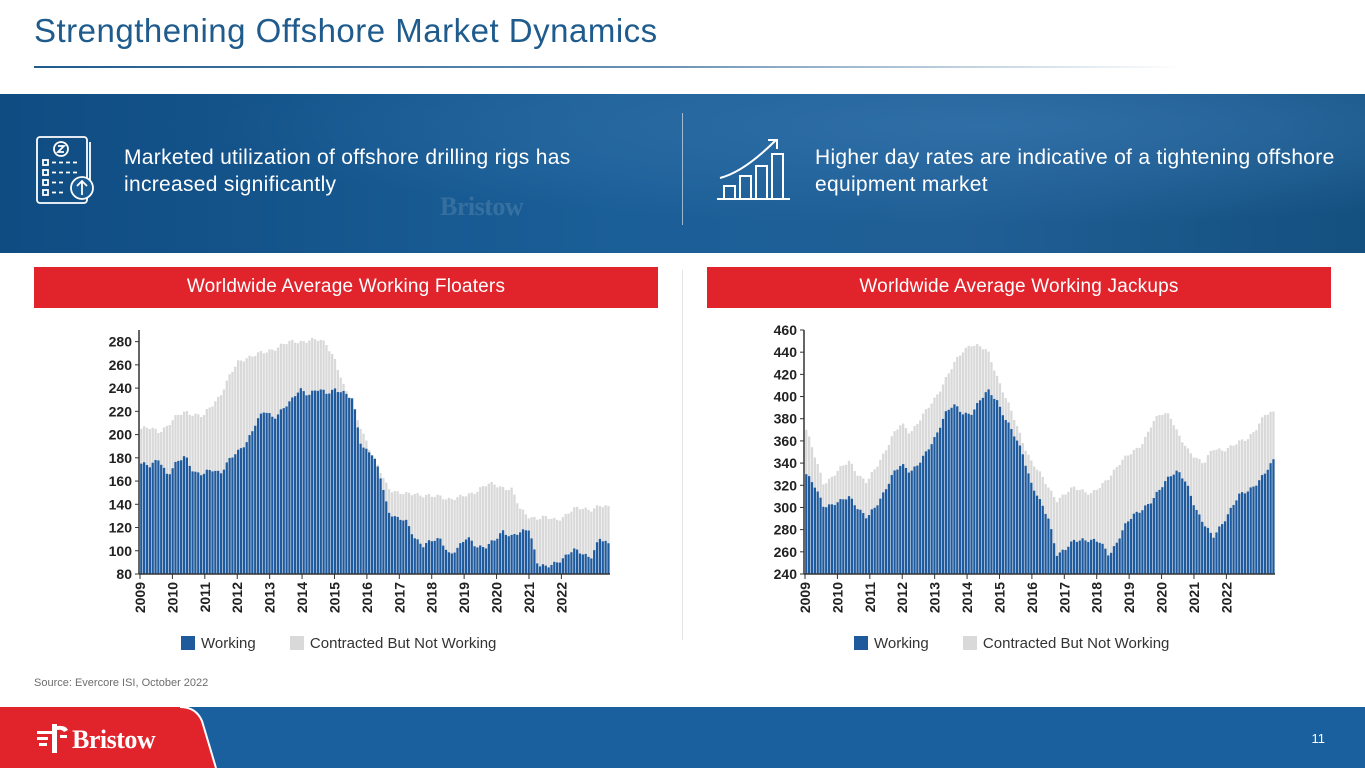 This screenshot has width=1365, height=768. Describe the element at coordinates (967, 597) in the screenshot. I see `x-tick-label: 2014` at that location.